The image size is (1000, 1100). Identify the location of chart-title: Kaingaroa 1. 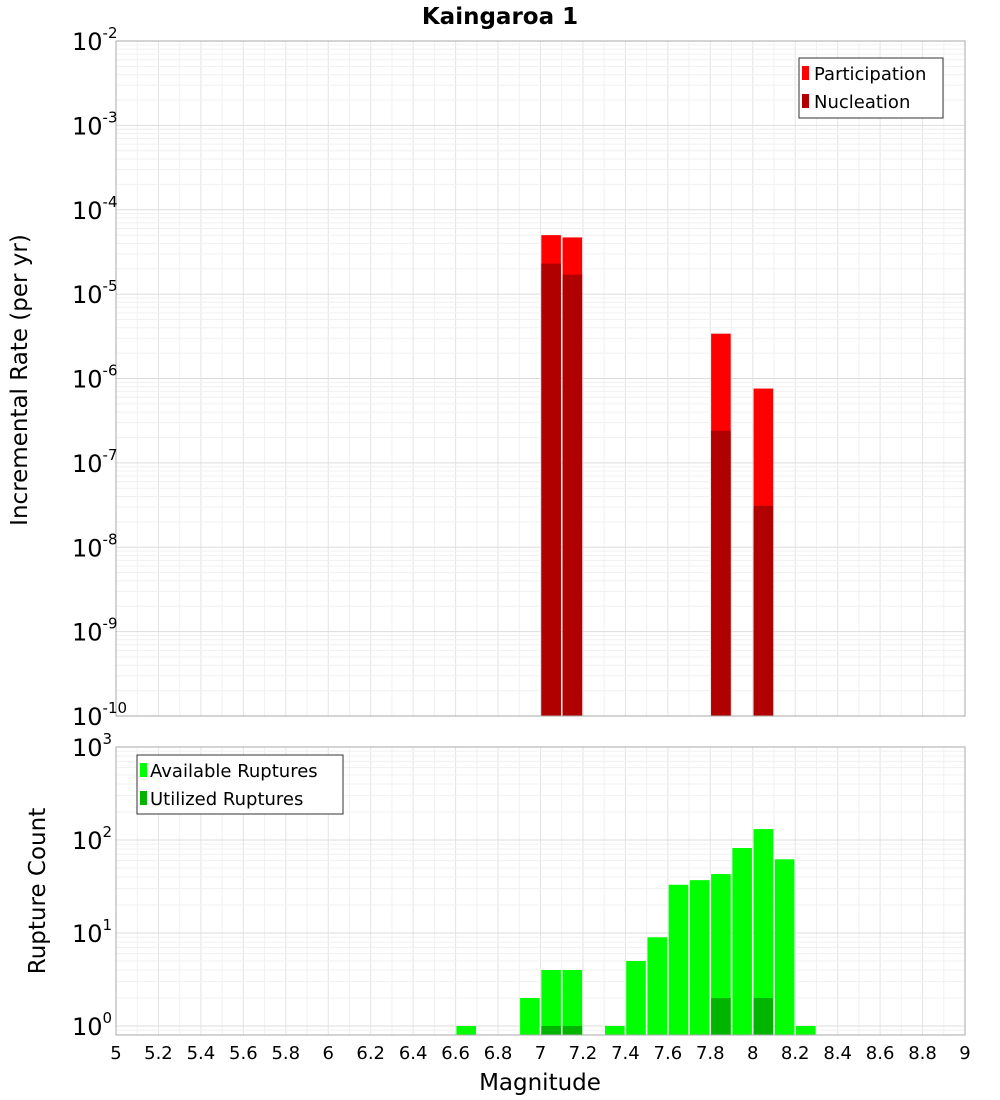
(500, 17).